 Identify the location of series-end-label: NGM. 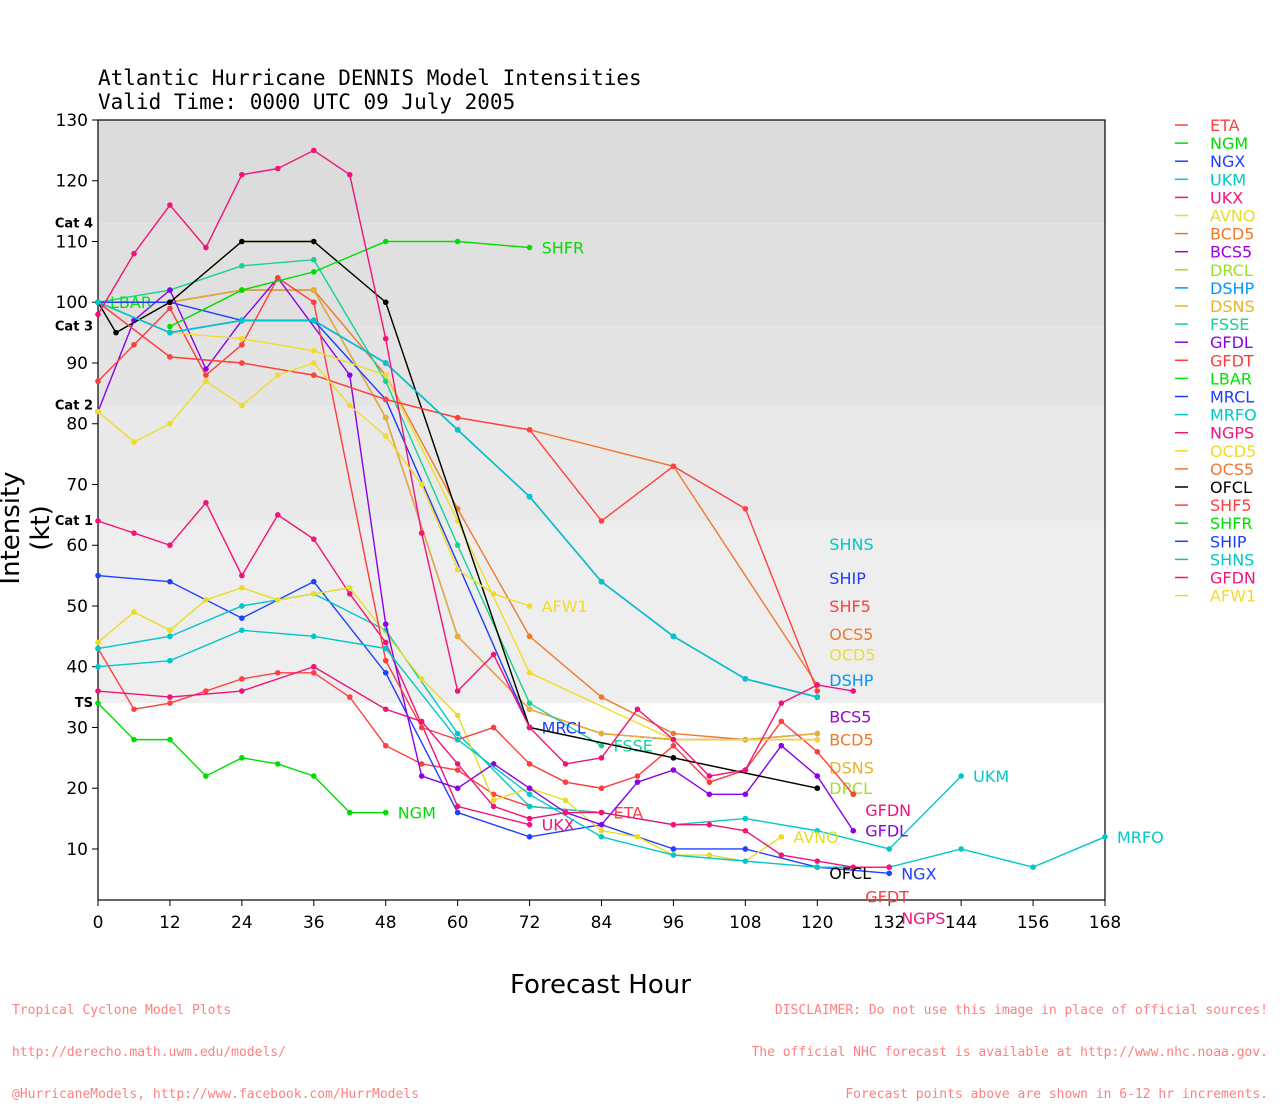
(417, 813).